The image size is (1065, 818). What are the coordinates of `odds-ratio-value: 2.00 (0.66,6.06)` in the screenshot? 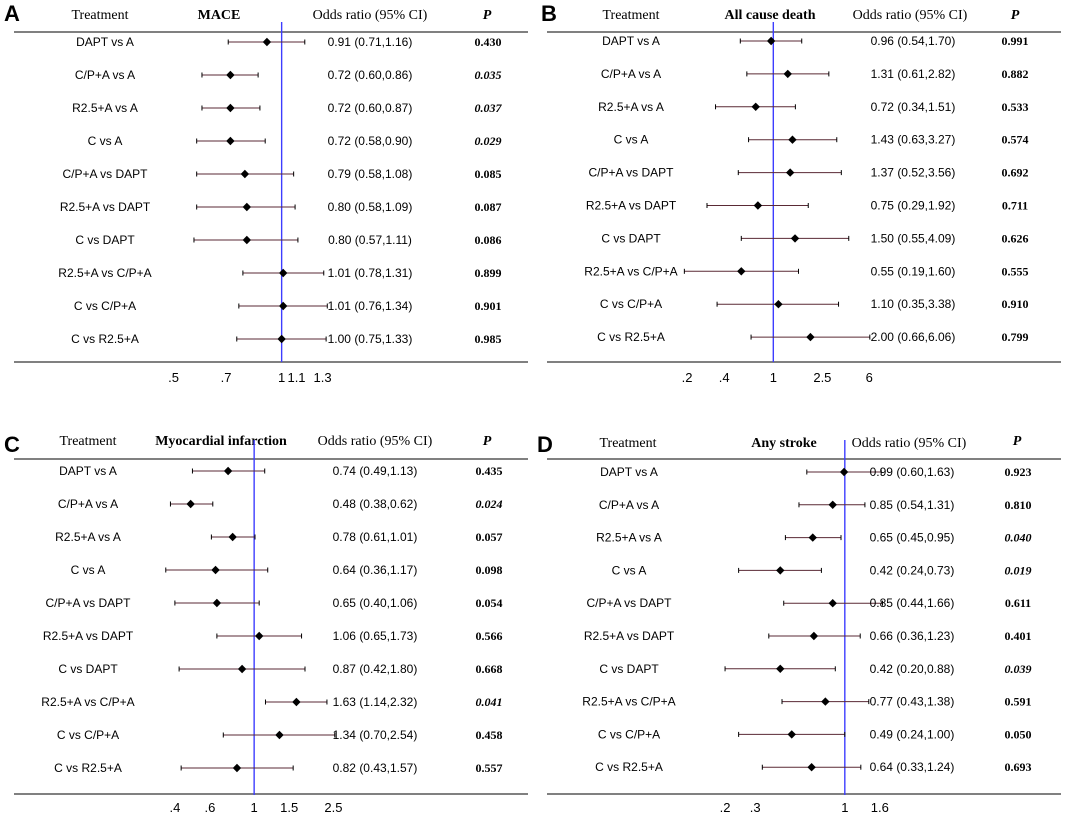 It's located at (913, 337).